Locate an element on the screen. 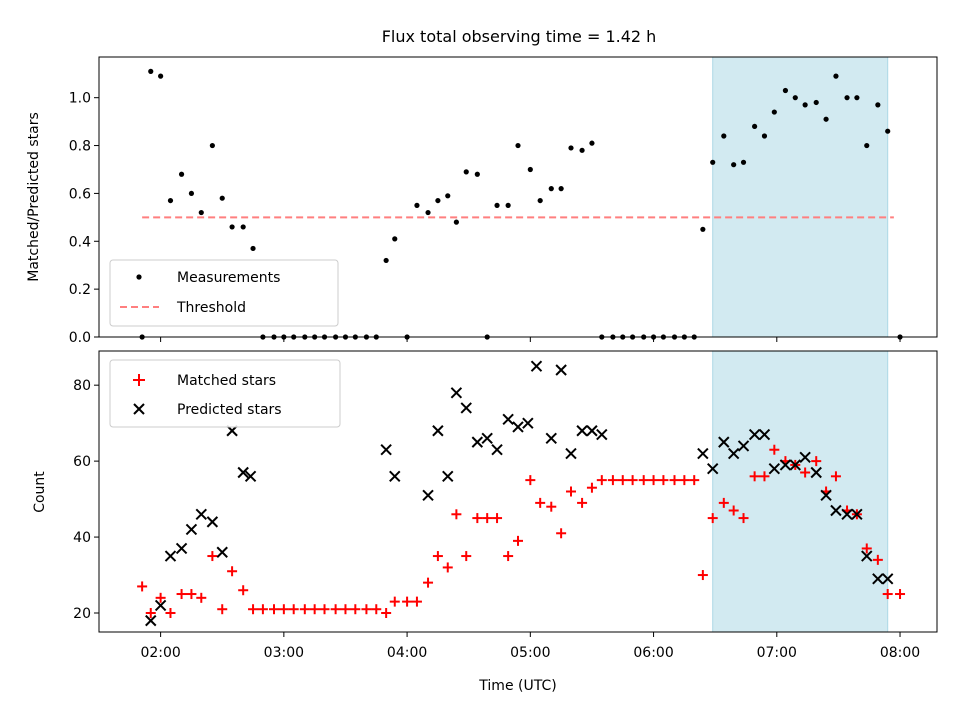  top-ytick-label: 0.8 is located at coordinates (80, 147).